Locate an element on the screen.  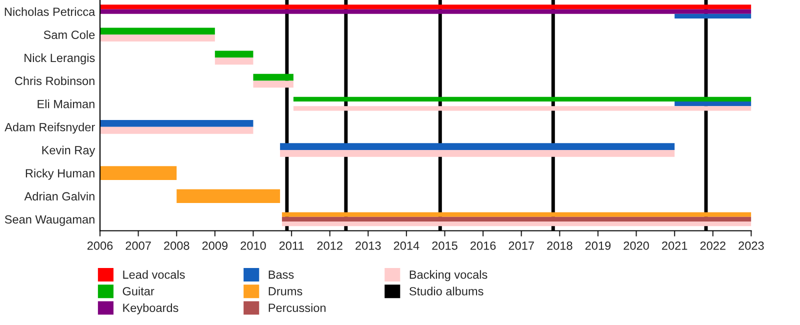
x-tick-label: 2023 is located at coordinates (751, 245).